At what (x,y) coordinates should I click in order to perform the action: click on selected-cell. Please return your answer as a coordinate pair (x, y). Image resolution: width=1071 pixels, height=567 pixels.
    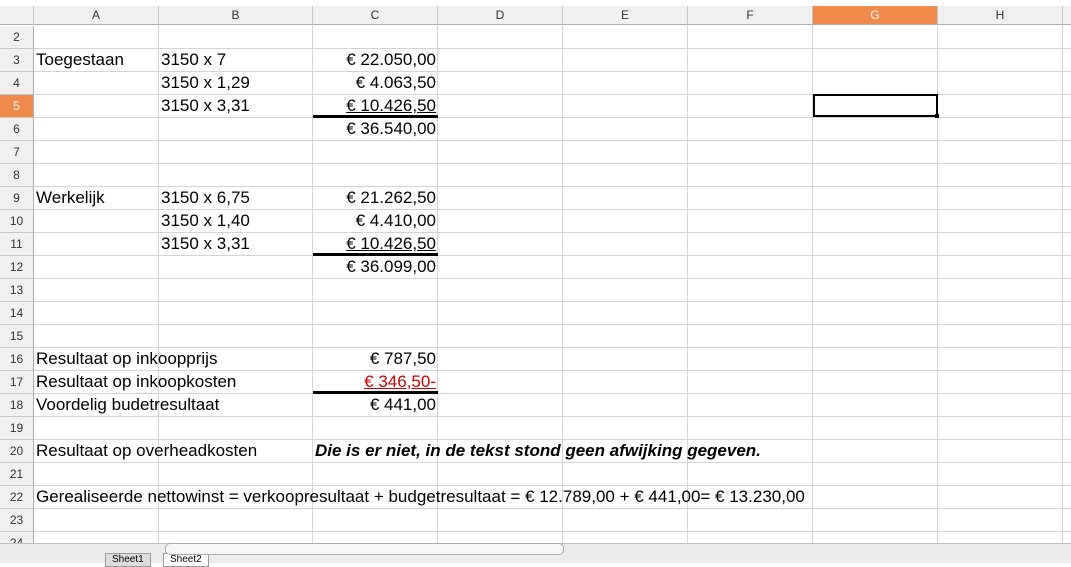
    Looking at the image, I should click on (875, 105).